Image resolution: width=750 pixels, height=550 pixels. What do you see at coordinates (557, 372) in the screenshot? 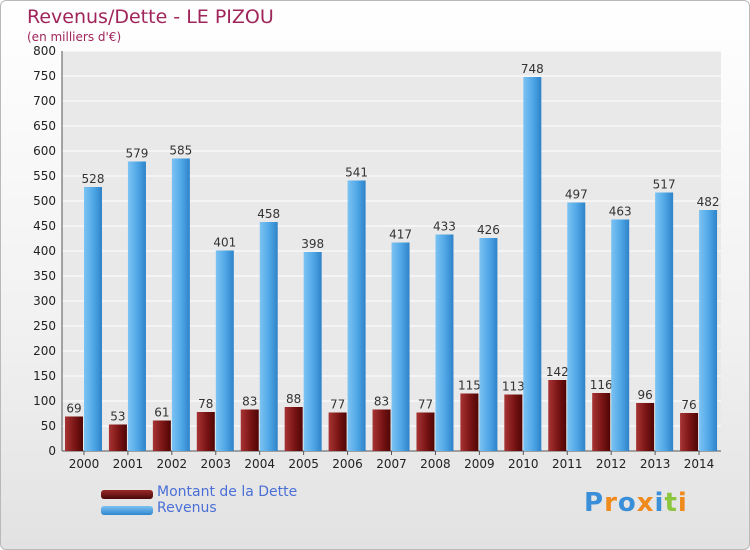
I see `data-label-debt: 142` at bounding box center [557, 372].